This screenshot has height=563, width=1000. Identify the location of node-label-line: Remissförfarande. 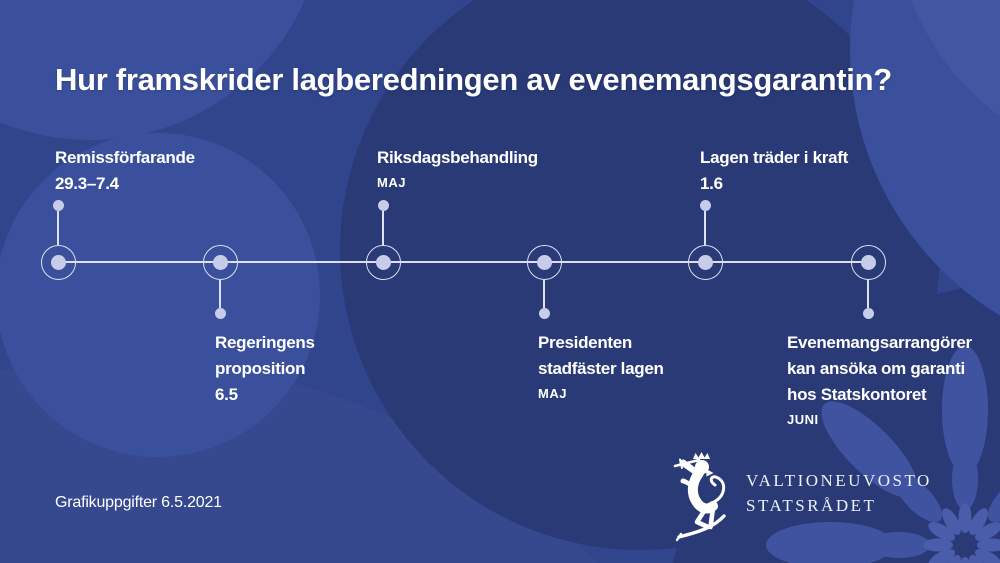
(125, 157).